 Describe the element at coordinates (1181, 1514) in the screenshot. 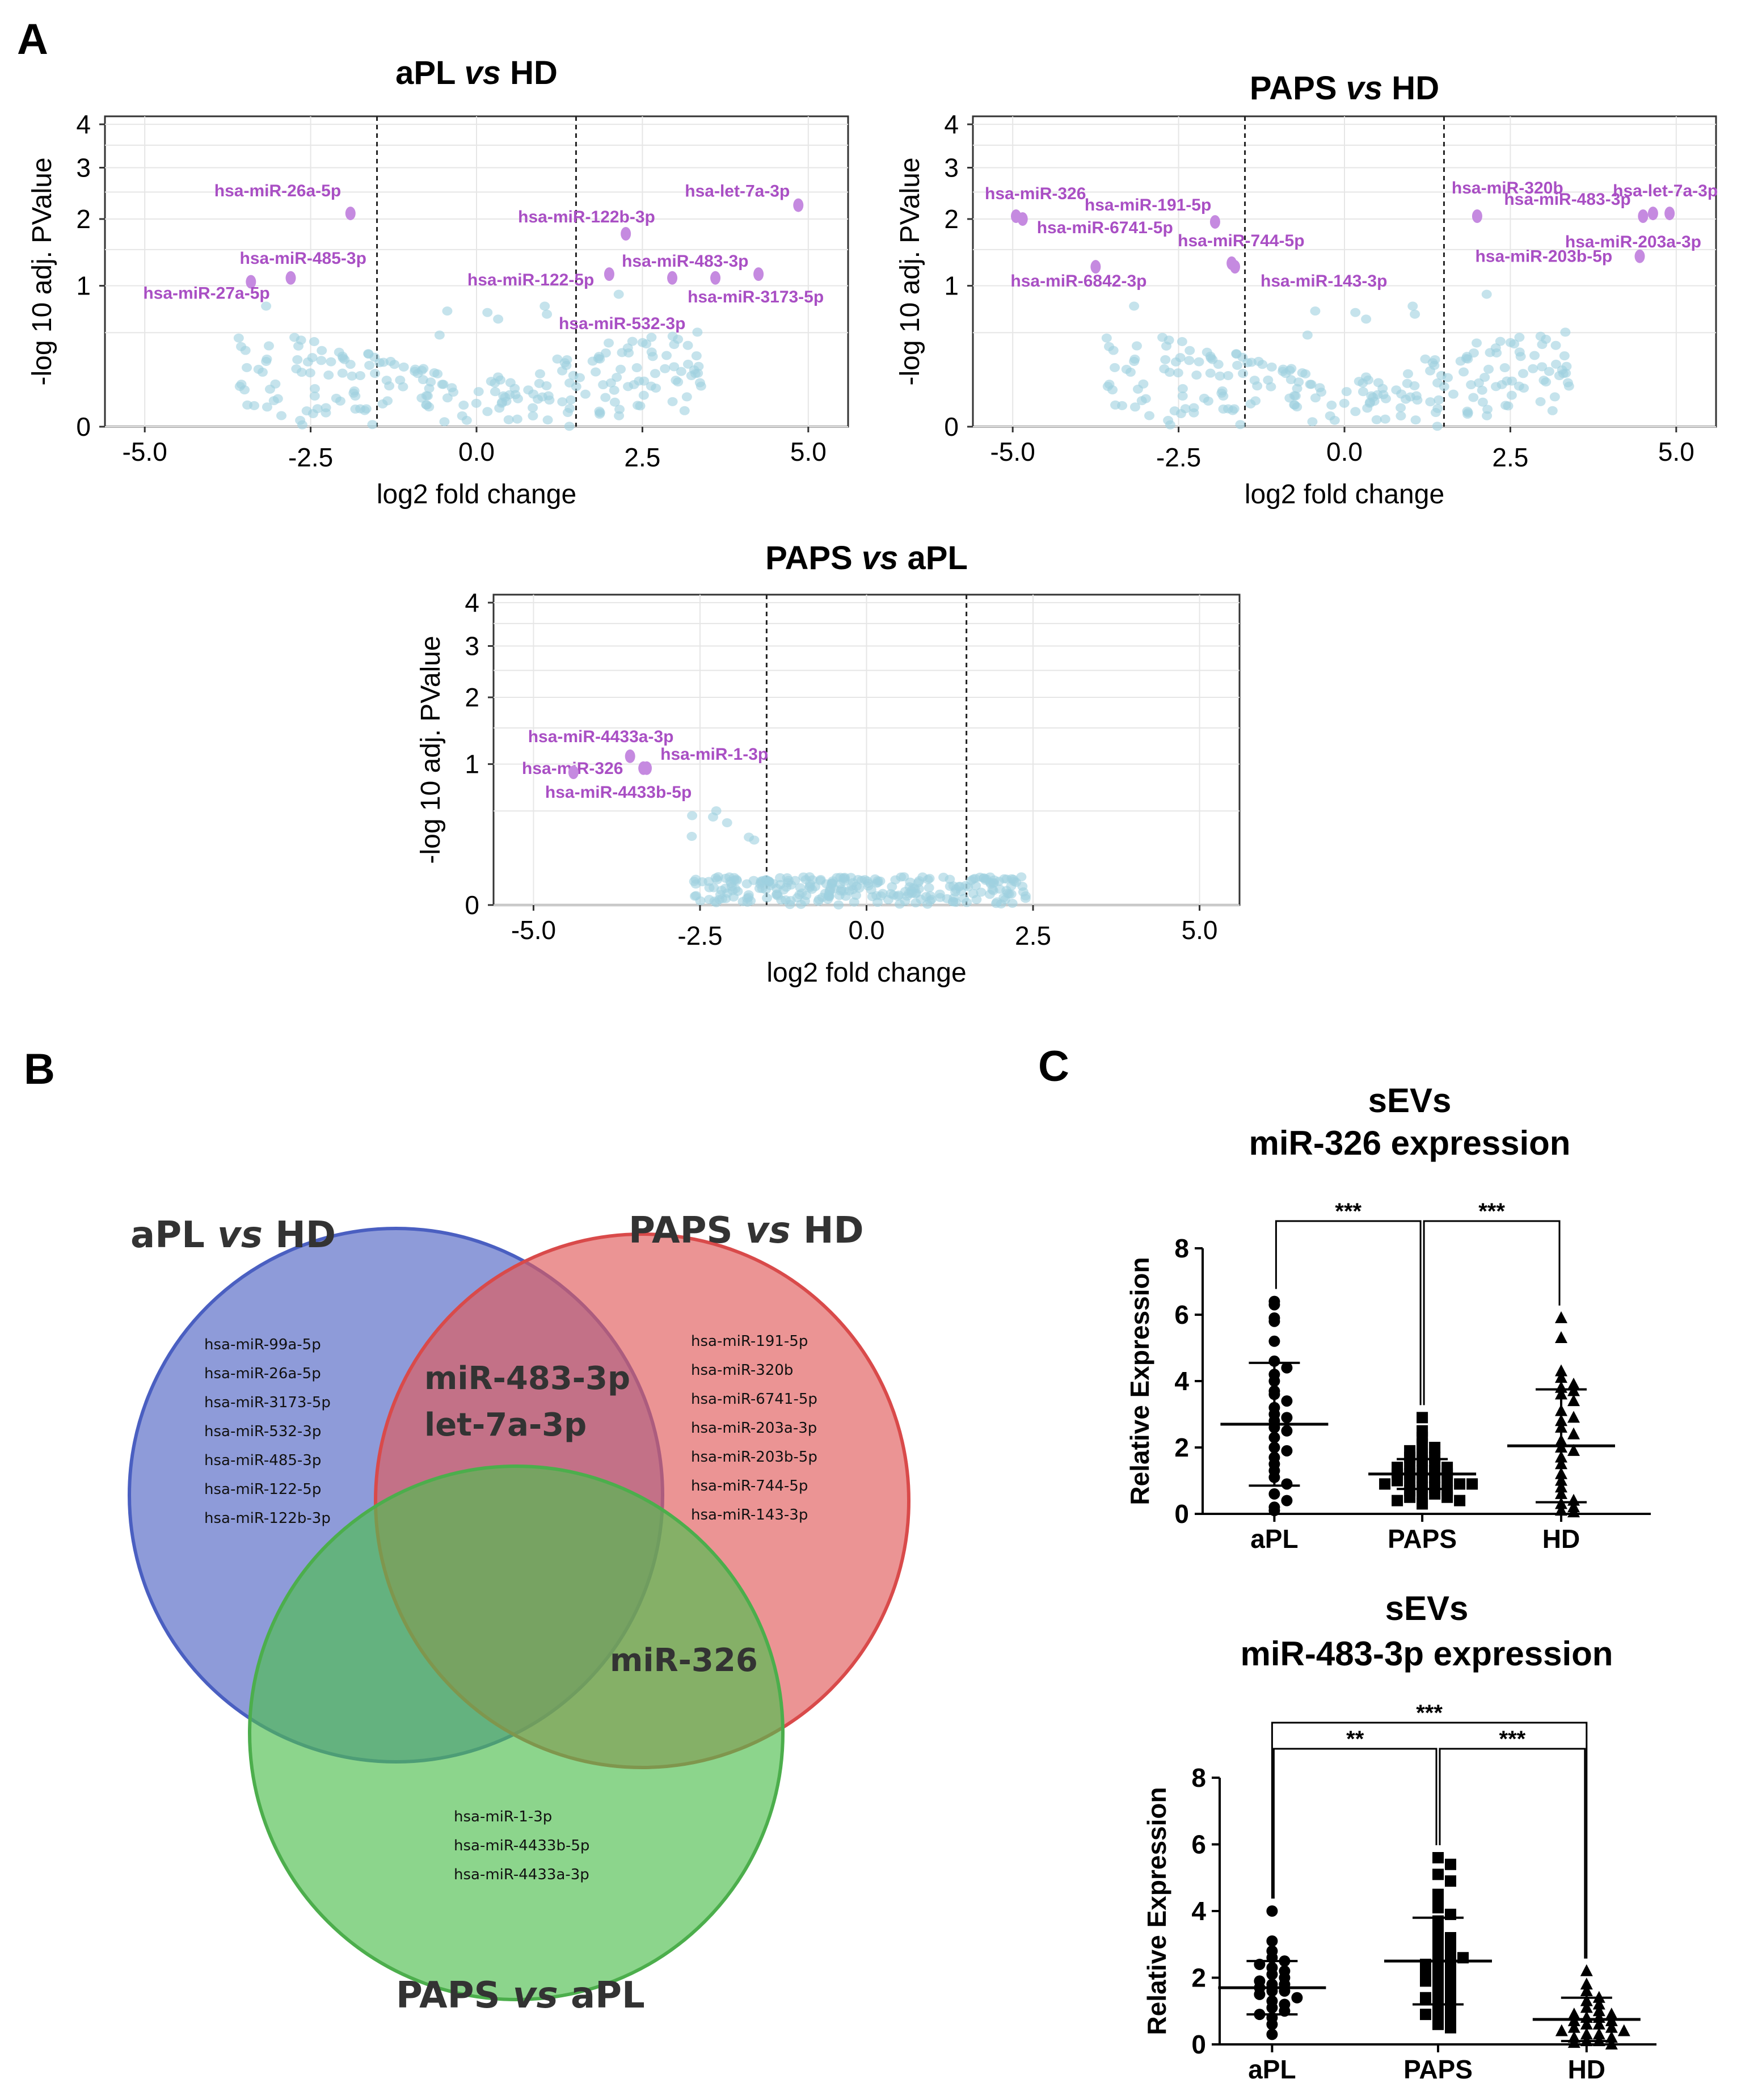

I see `y-tick-label: 0` at that location.